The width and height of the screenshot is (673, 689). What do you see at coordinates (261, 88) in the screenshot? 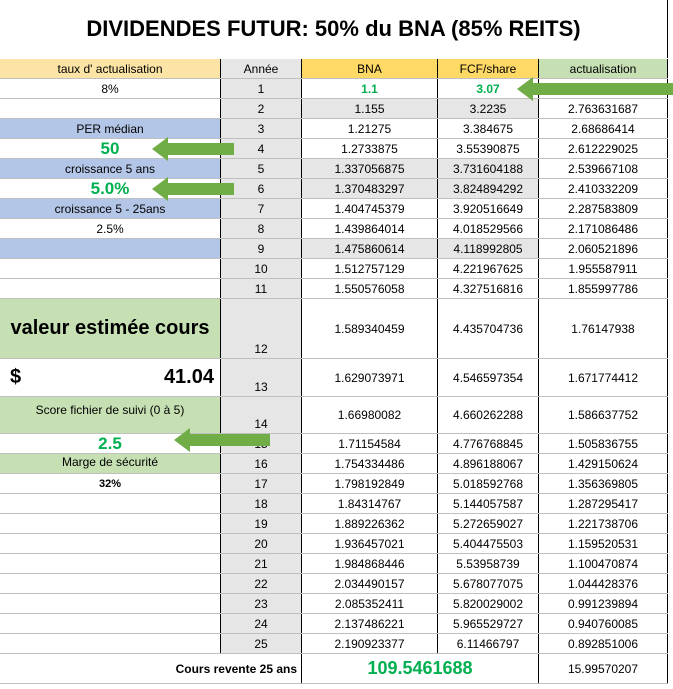
I see `year-cell: 1` at bounding box center [261, 88].